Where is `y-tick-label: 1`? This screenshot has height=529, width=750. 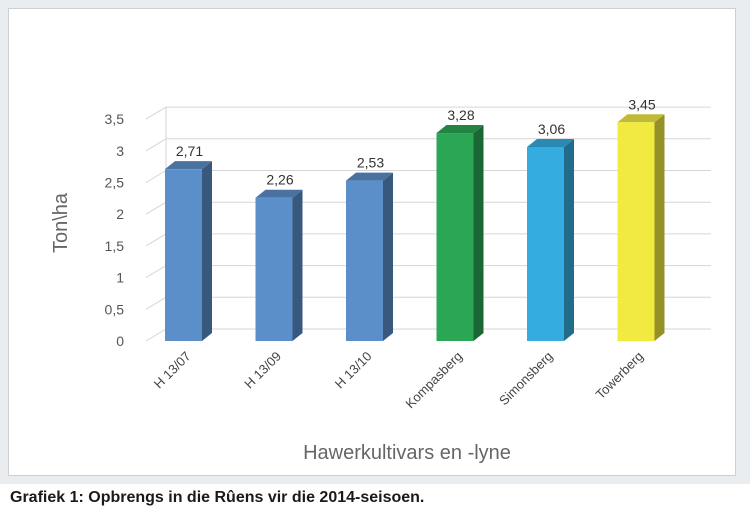 y-tick-label: 1 is located at coordinates (120, 278).